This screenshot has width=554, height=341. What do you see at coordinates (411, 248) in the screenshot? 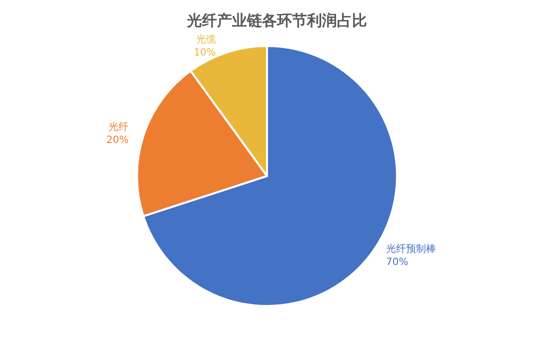
I see `slice-label: 光纤预制棒` at bounding box center [411, 248].